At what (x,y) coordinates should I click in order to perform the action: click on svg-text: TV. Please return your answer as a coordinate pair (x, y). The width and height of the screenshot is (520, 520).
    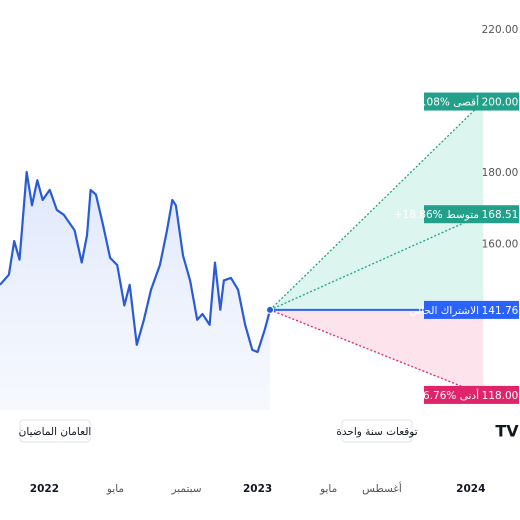
    Looking at the image, I should click on (507, 431).